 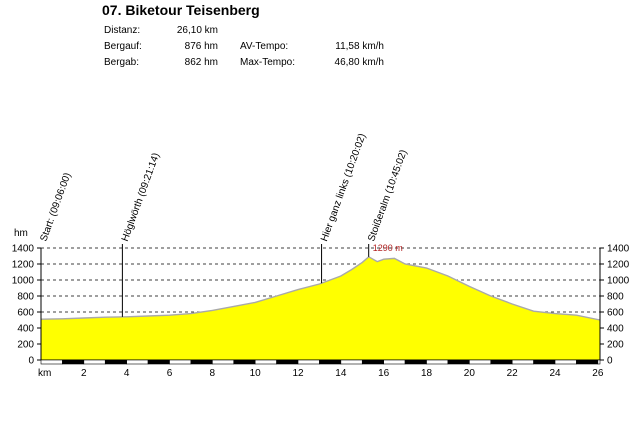 I want to click on waypoint-label: Höglwörth (09:21:14), so click(x=141, y=198).